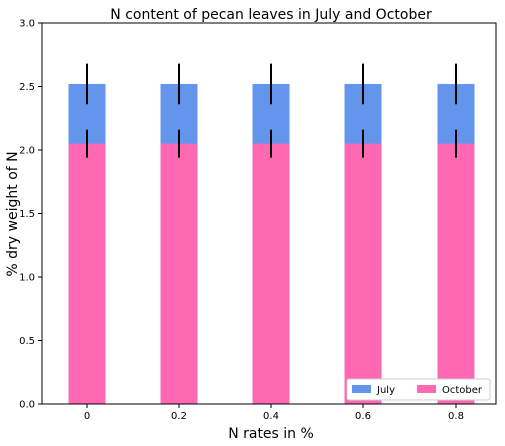 The width and height of the screenshot is (505, 446). Describe the element at coordinates (179, 416) in the screenshot. I see `x-tick-label: 0.2` at that location.